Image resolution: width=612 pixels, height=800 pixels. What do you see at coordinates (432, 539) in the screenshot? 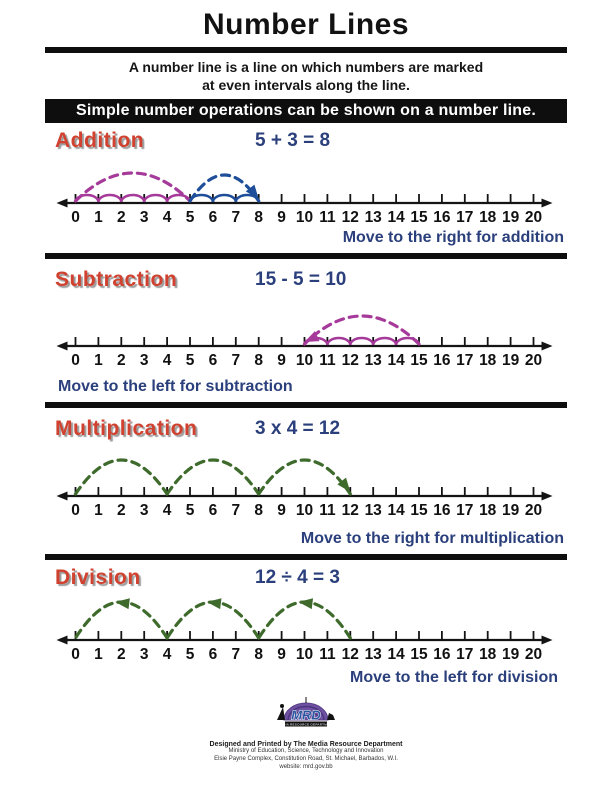
I see `multiplication-direction-note: Move to the right for multiplication` at bounding box center [432, 539].